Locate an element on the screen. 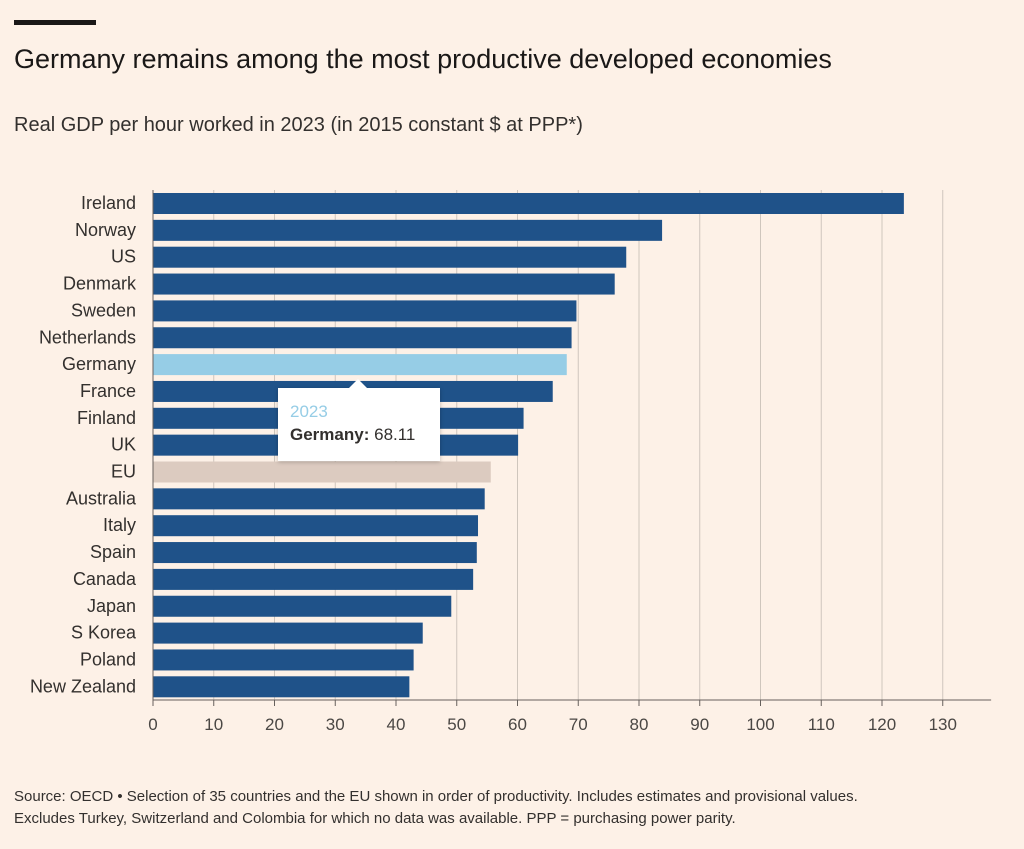  x-tick-label: 100 is located at coordinates (760, 724).